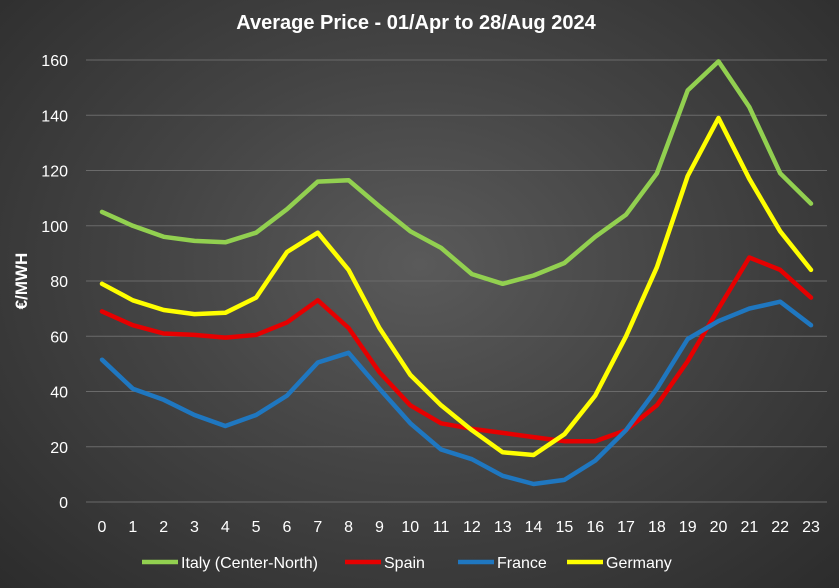 This screenshot has width=839, height=588. I want to click on x-tick-label: 11, so click(441, 527).